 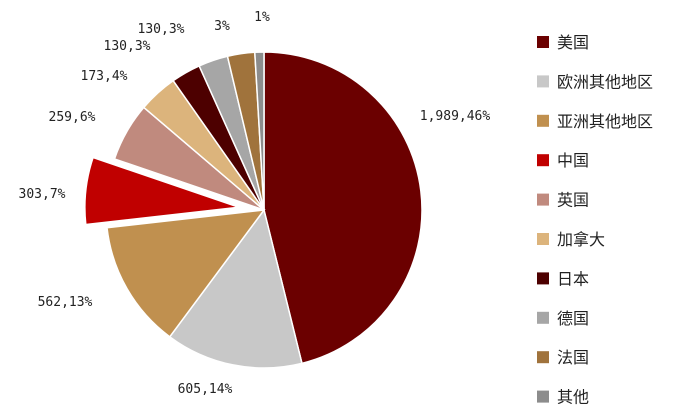 What do you see at coordinates (573, 278) in the screenshot?
I see `legend-label-7: 日本` at bounding box center [573, 278].